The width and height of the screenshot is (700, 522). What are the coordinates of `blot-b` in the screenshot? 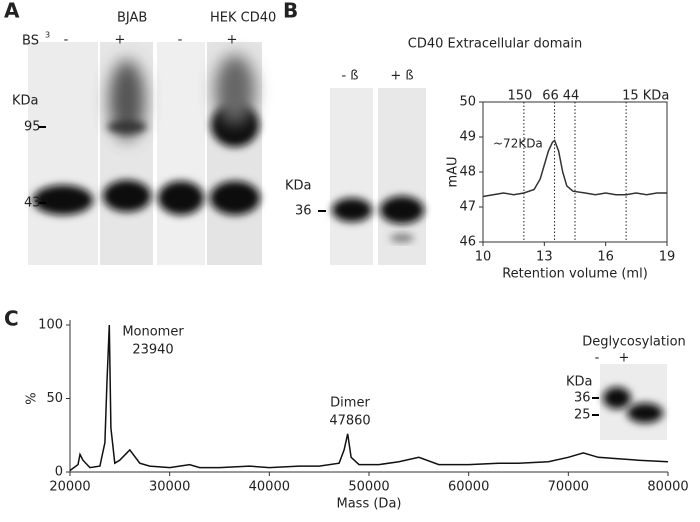 It's located at (372, 176).